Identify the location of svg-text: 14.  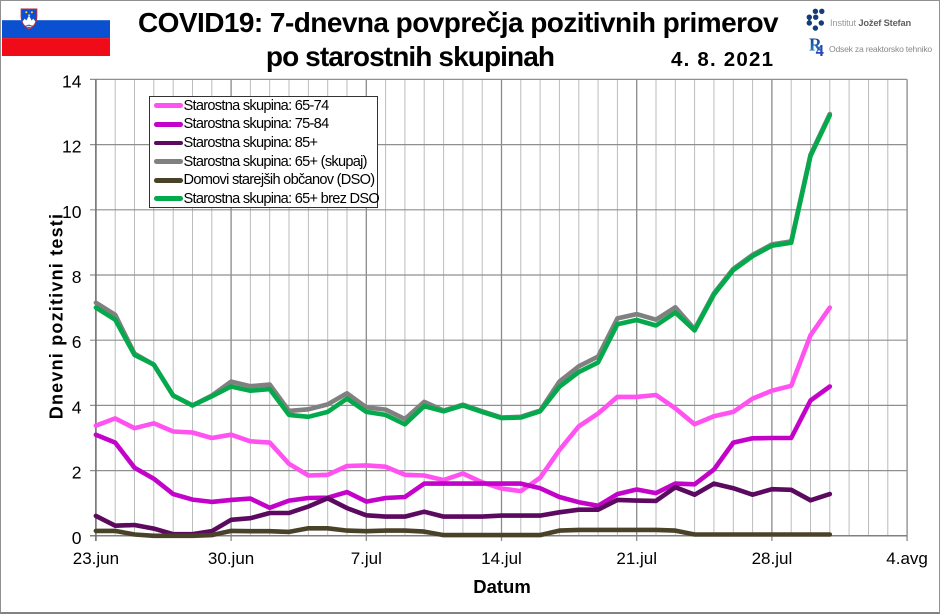
(72, 81).